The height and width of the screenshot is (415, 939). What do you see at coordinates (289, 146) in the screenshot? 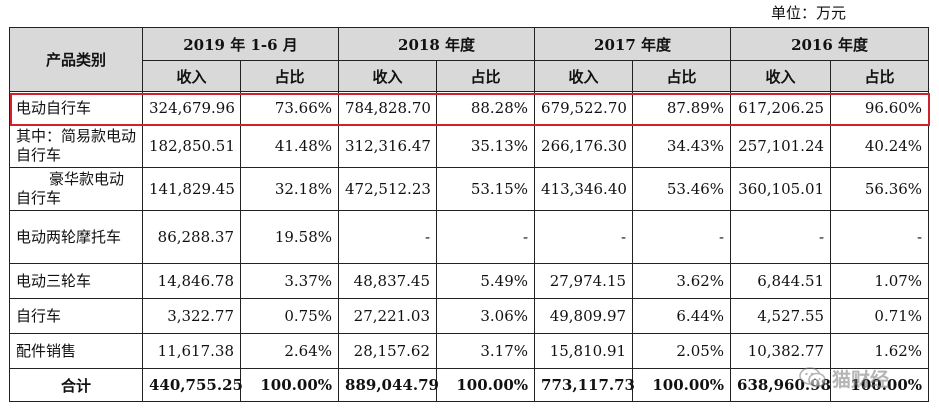
I see `cell-value: 41.48%` at bounding box center [289, 146].